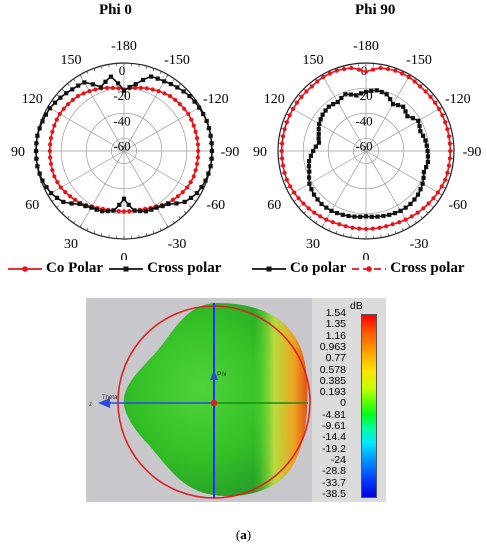 The image size is (487, 550). I want to click on legend-cross-polar-swatch, so click(369, 268).